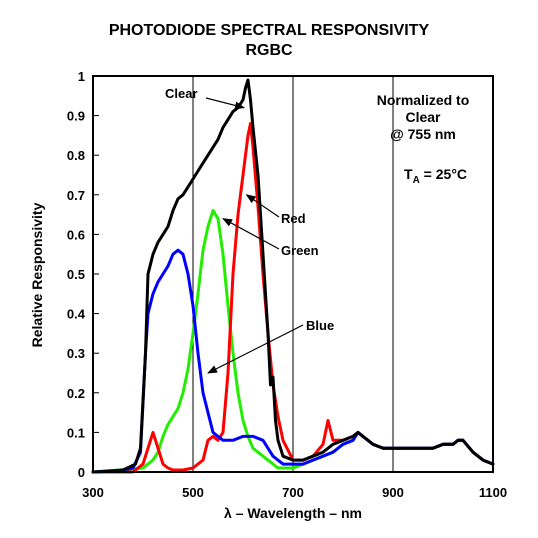 This screenshot has height=538, width=538. I want to click on x-tick-label: 500, so click(193, 492).